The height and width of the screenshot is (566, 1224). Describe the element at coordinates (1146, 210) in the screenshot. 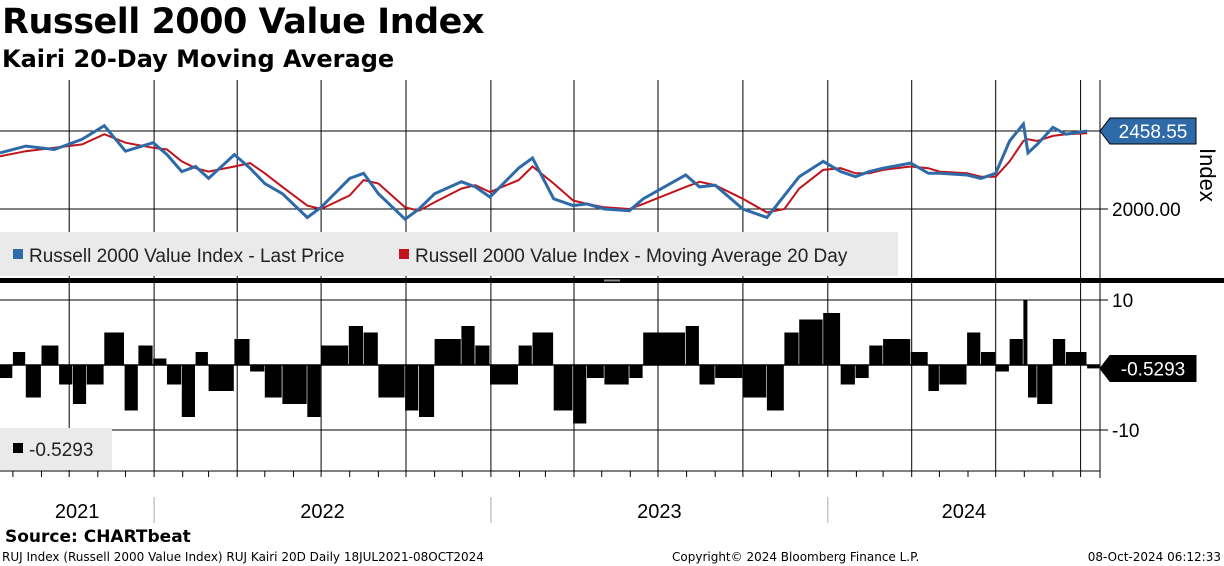

I see `y-tick-label: 2000.00` at that location.